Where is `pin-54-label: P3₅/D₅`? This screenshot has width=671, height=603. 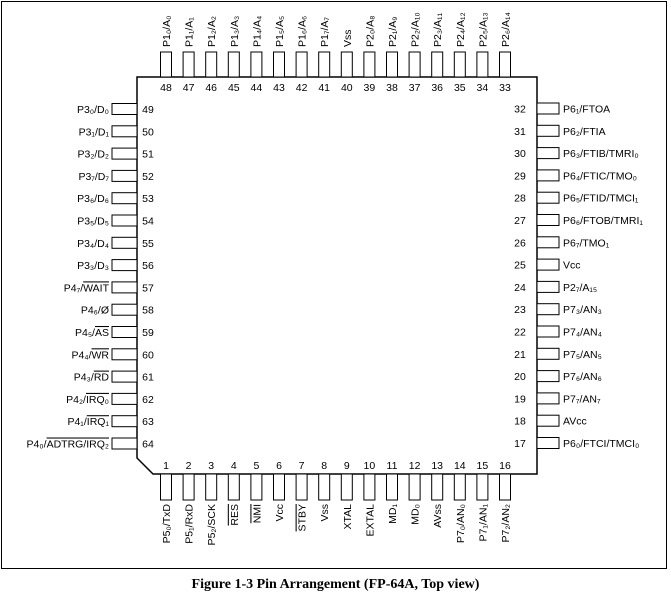 pin-54-label: P3₅/D₅ is located at coordinates (93, 222).